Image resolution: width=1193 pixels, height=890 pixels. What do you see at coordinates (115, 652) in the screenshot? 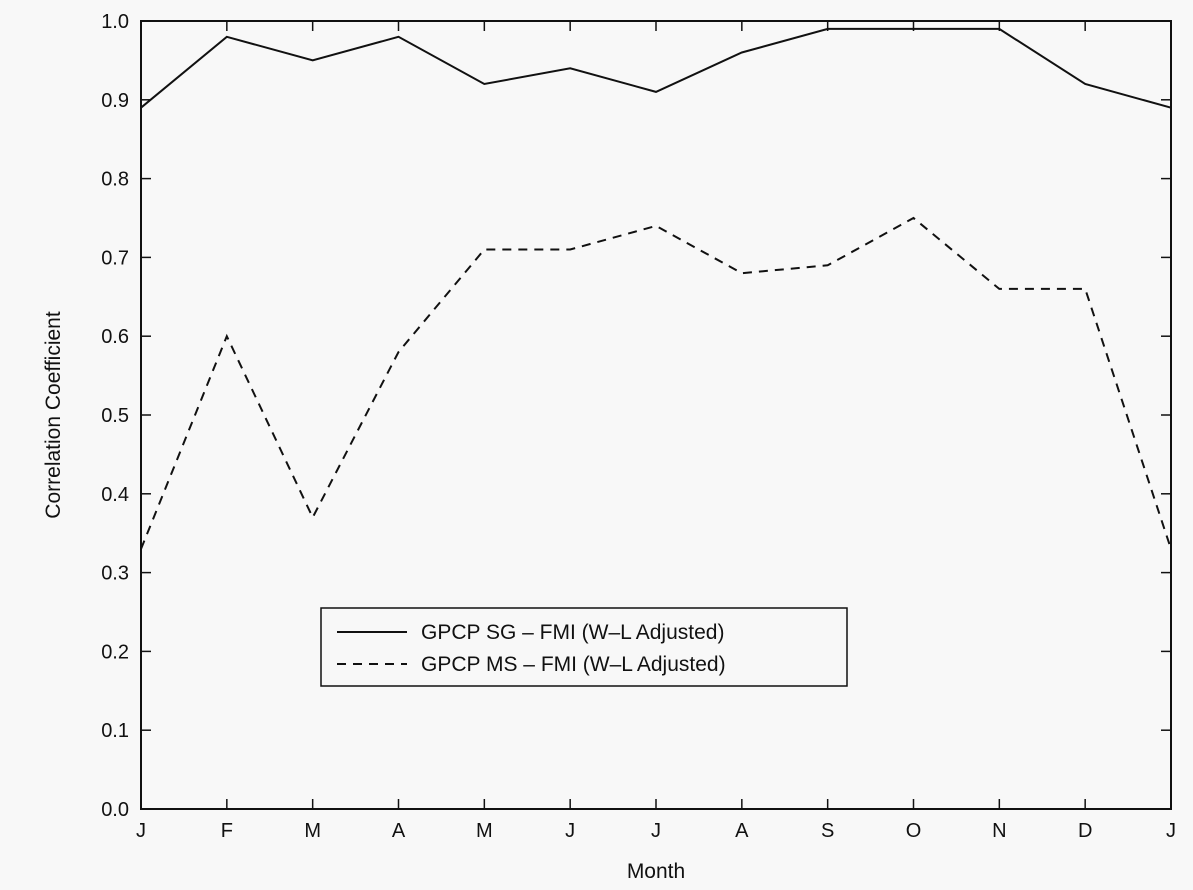
I see `y-tick-label: 0.2` at bounding box center [115, 652].